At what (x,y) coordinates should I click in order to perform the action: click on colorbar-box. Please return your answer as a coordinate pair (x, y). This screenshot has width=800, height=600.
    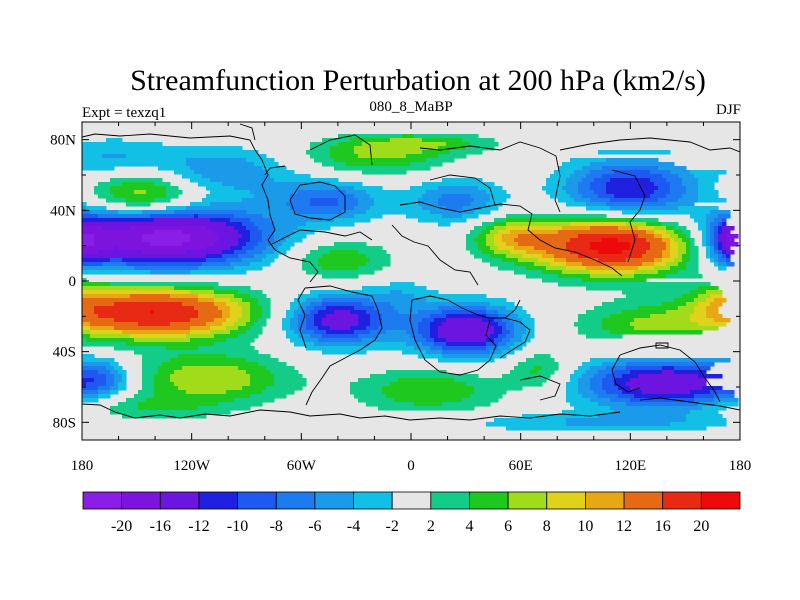
    Looking at the image, I should click on (334, 500).